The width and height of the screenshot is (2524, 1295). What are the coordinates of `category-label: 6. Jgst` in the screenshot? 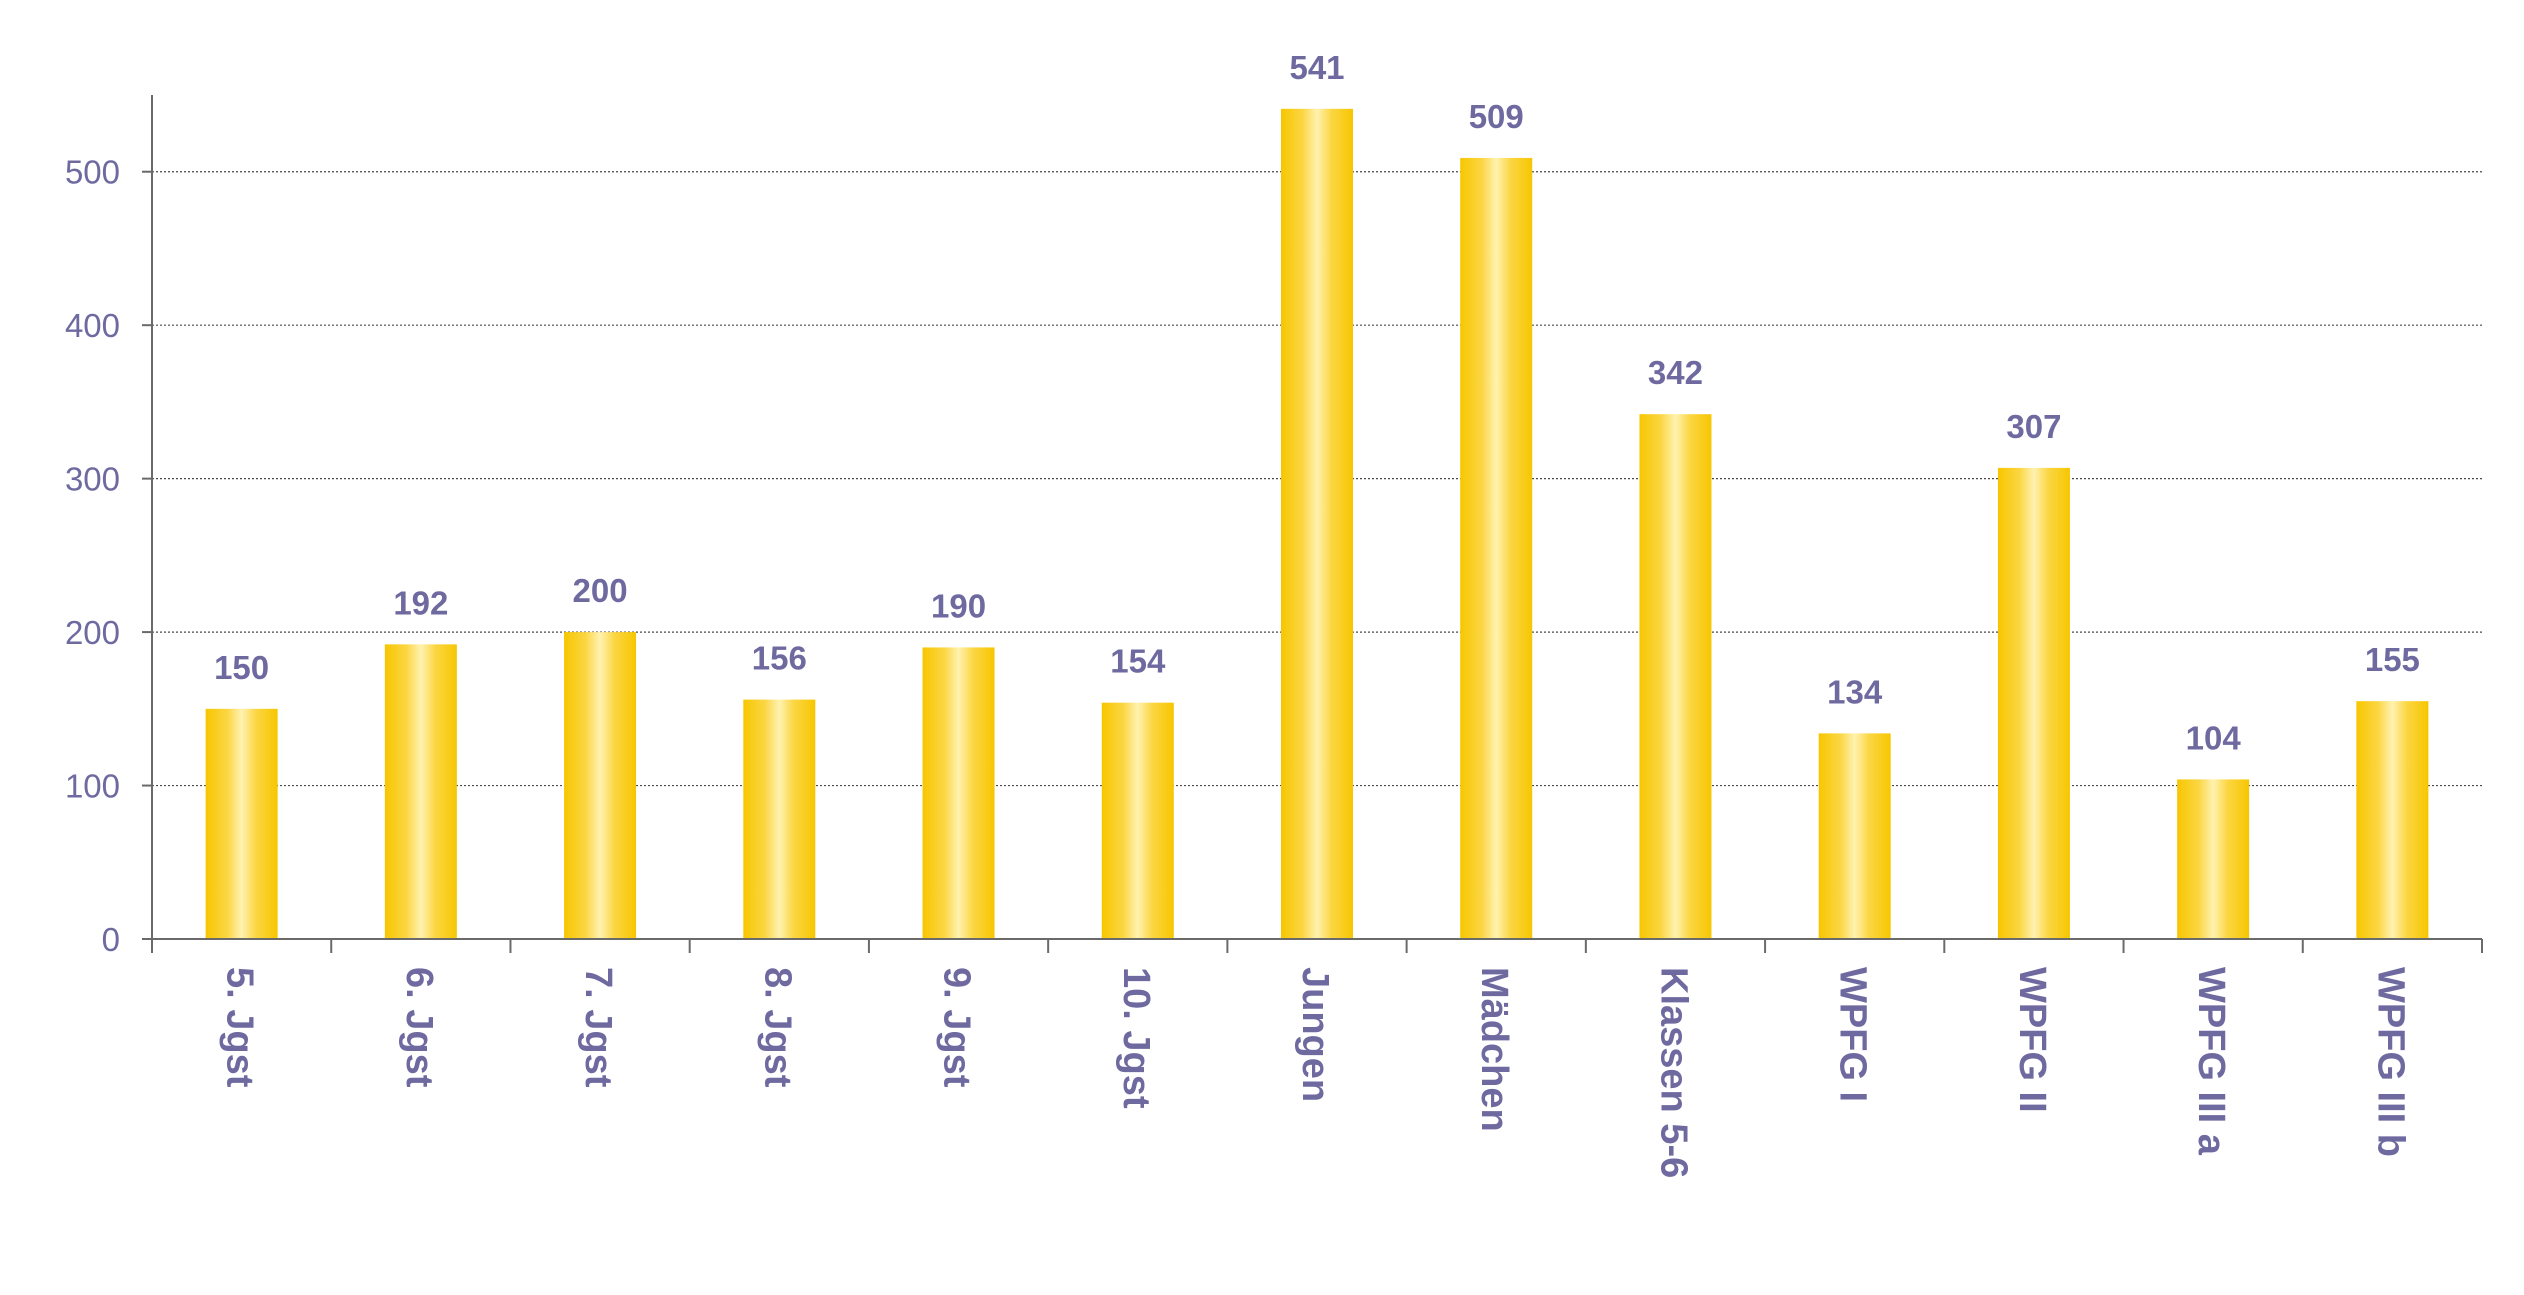 It's located at (419, 1027).